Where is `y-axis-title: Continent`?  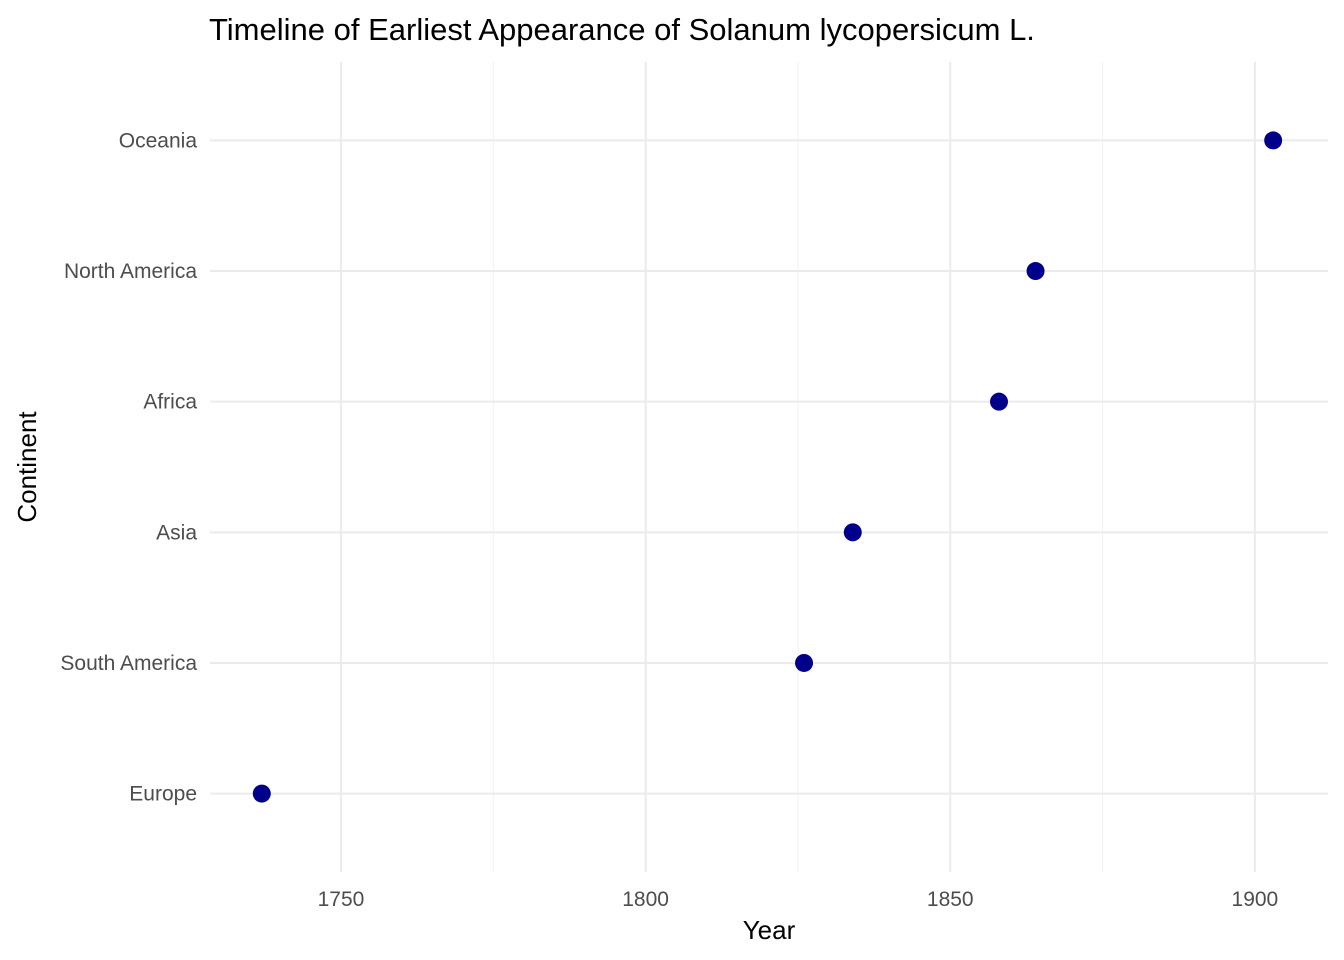
y-axis-title: Continent is located at coordinates (27, 467).